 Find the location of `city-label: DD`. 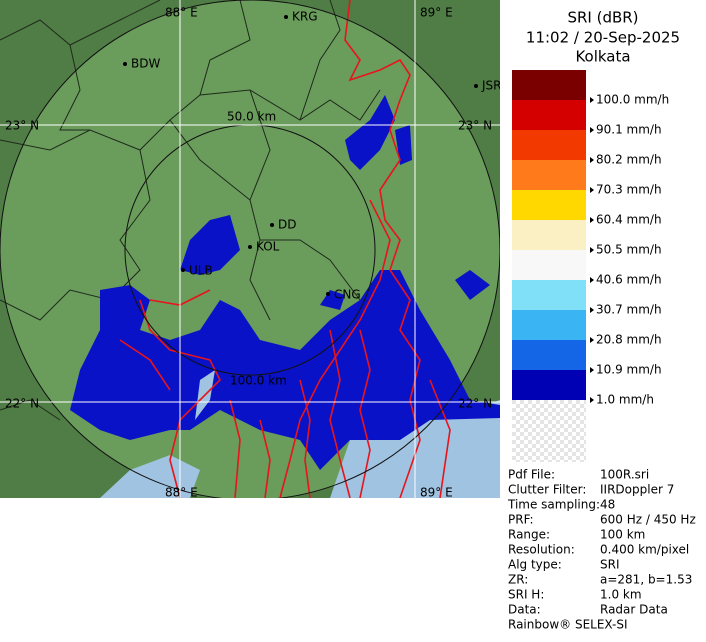

city-label: DD is located at coordinates (287, 225).